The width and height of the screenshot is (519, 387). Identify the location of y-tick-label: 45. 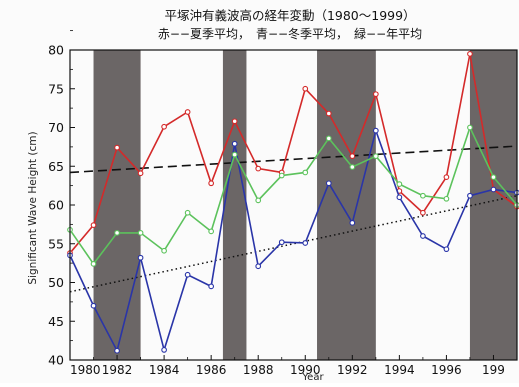
(56, 321).